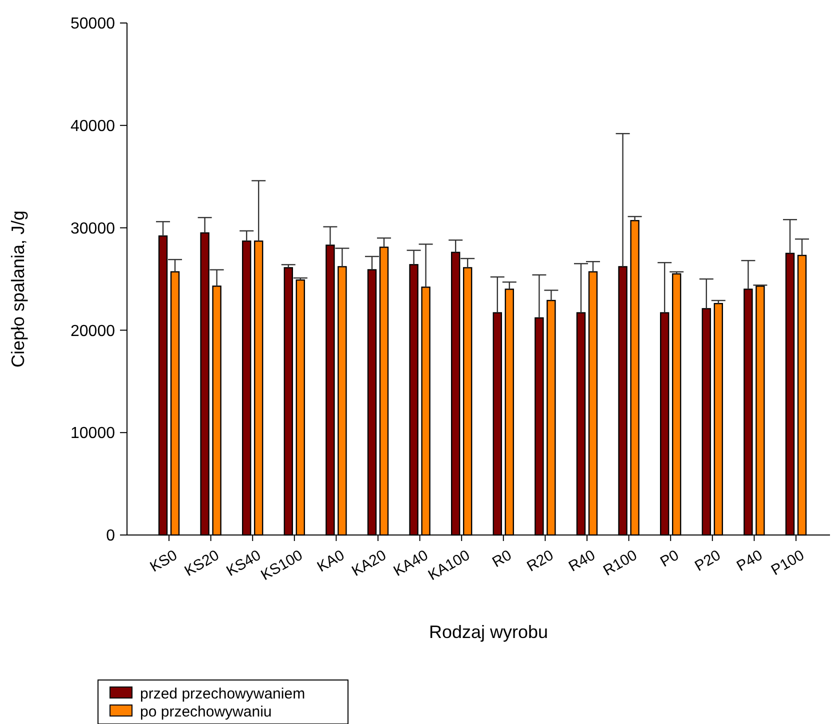  I want to click on x-tick-label: R0, so click(502, 559).